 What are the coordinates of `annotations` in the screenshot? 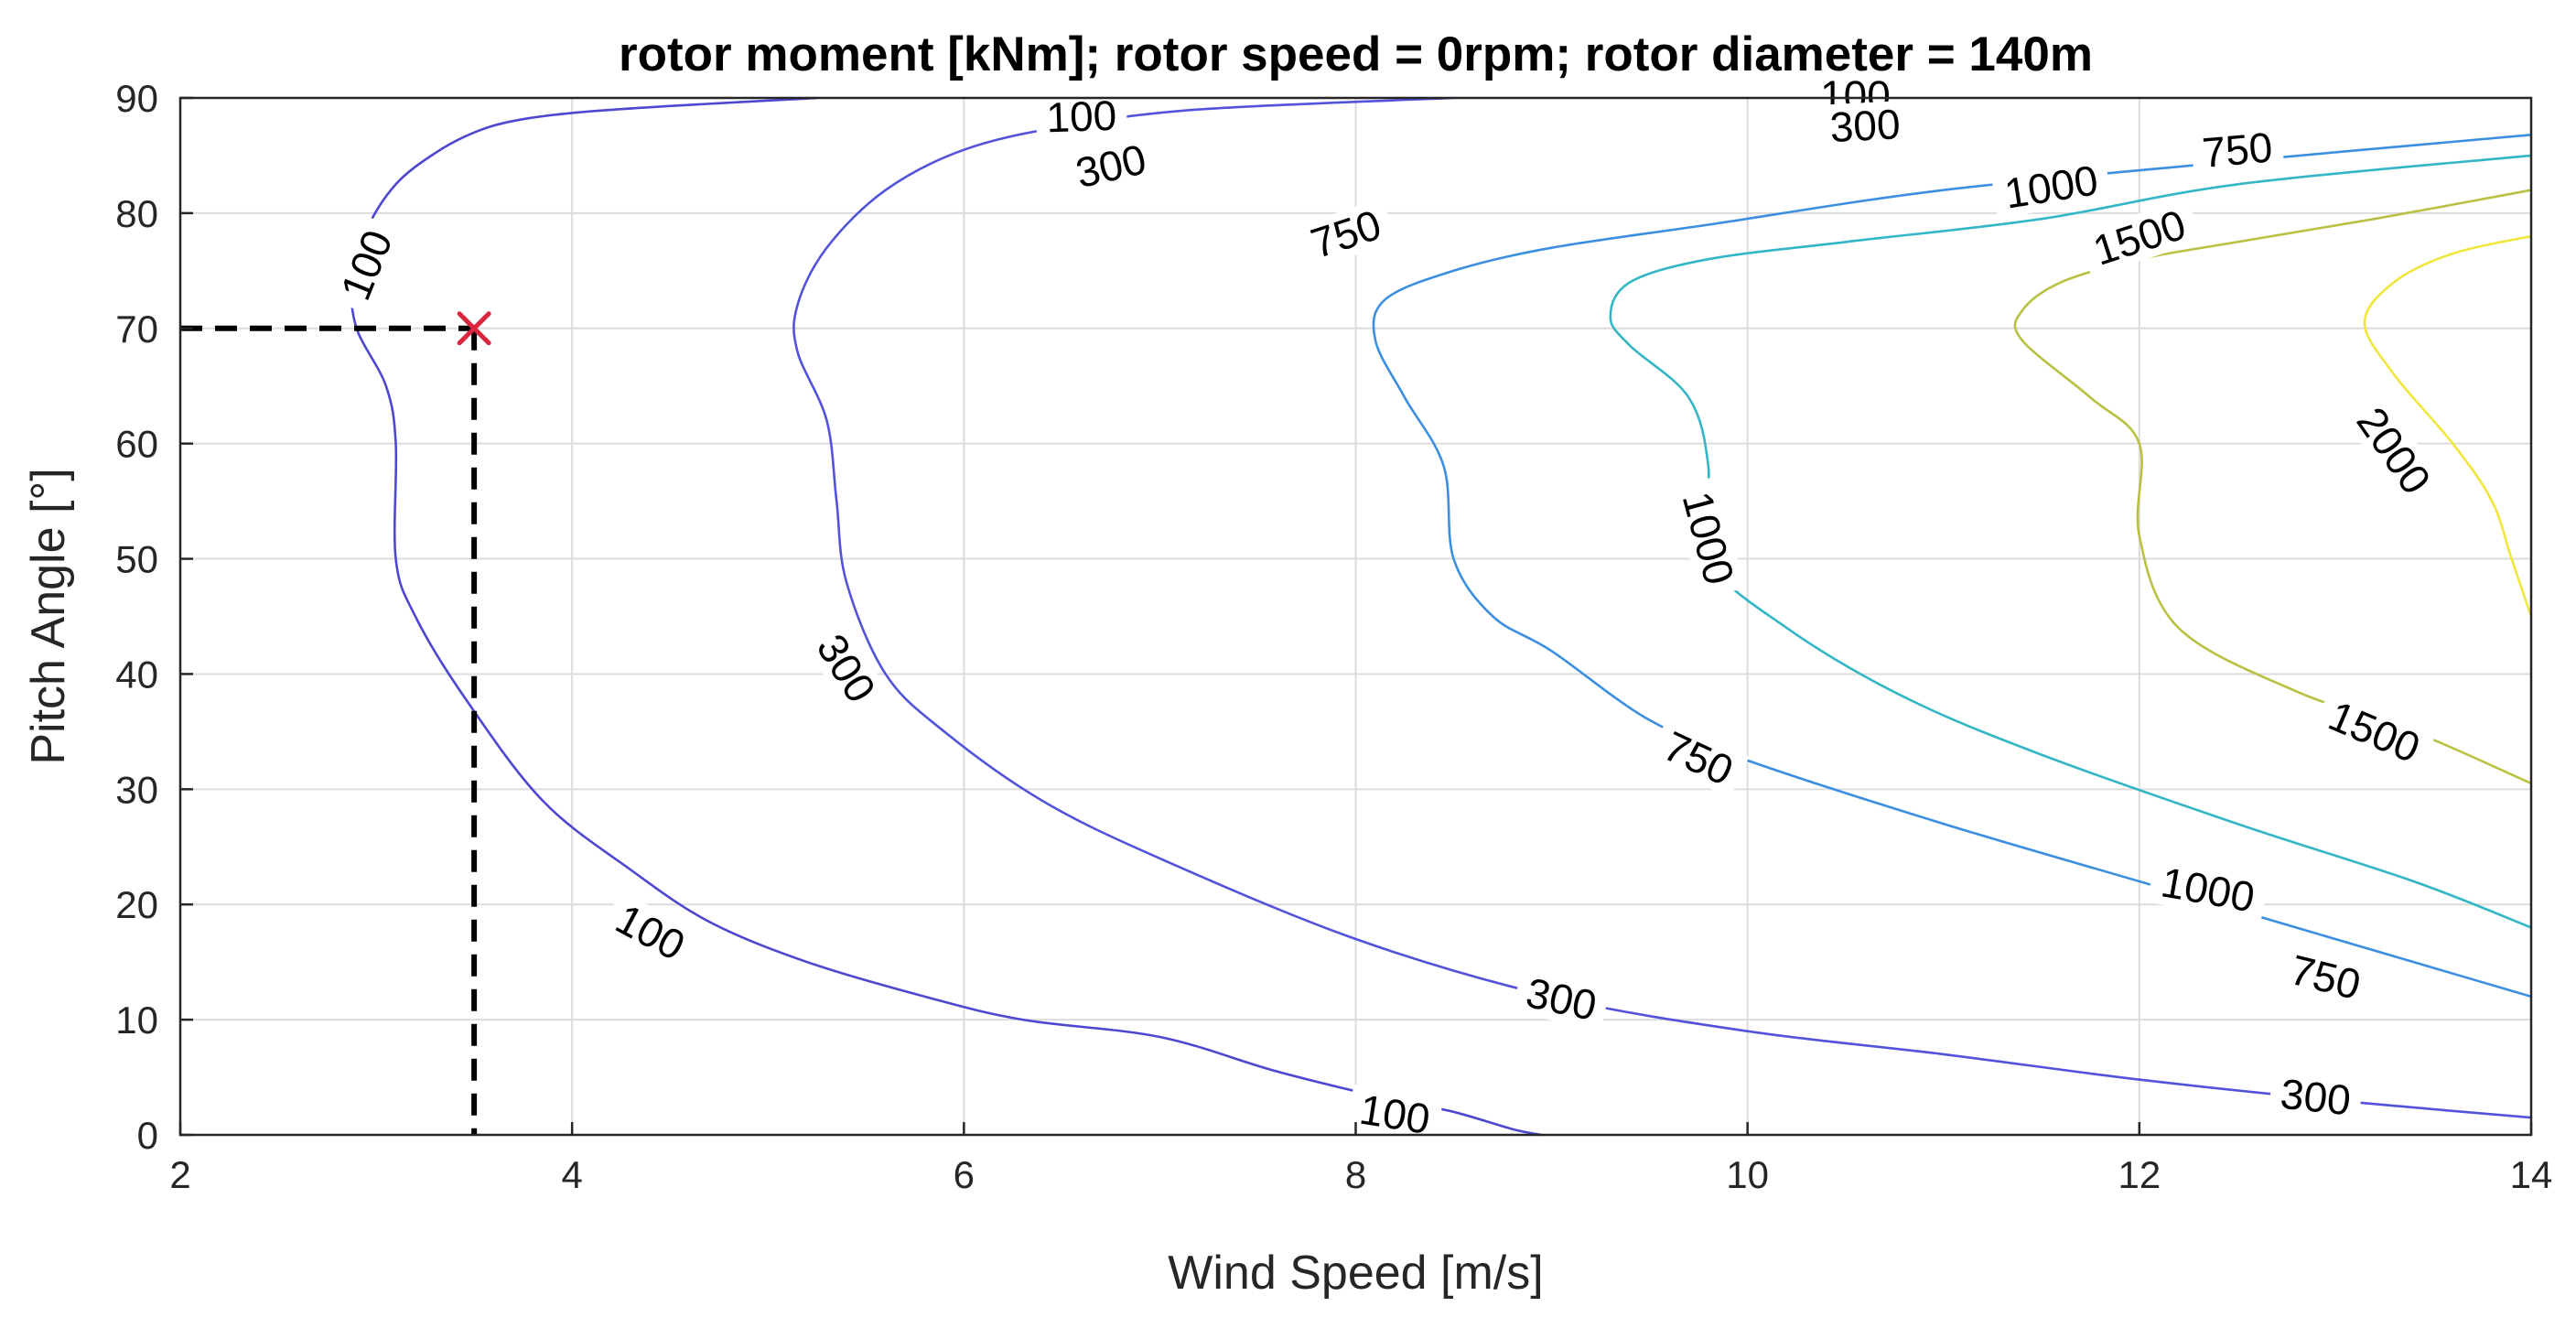 It's located at (335, 723).